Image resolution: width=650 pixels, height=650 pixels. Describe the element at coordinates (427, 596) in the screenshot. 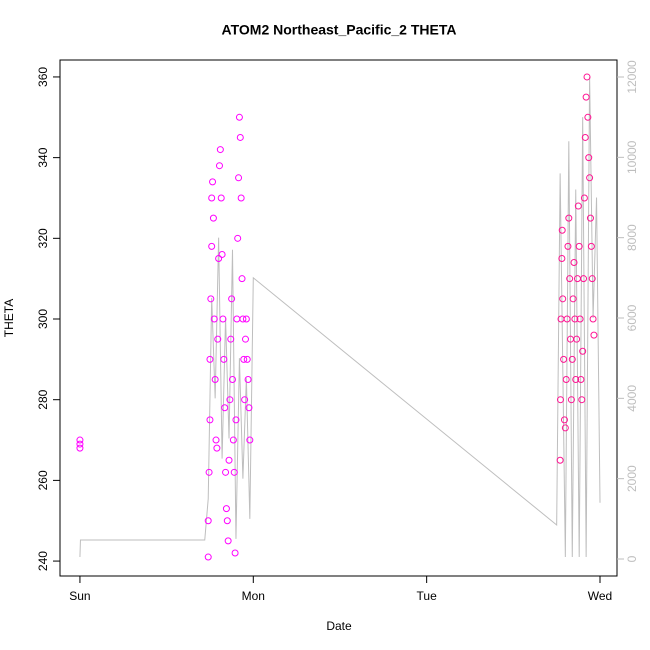

I see `x-tick-label: Tue` at that location.